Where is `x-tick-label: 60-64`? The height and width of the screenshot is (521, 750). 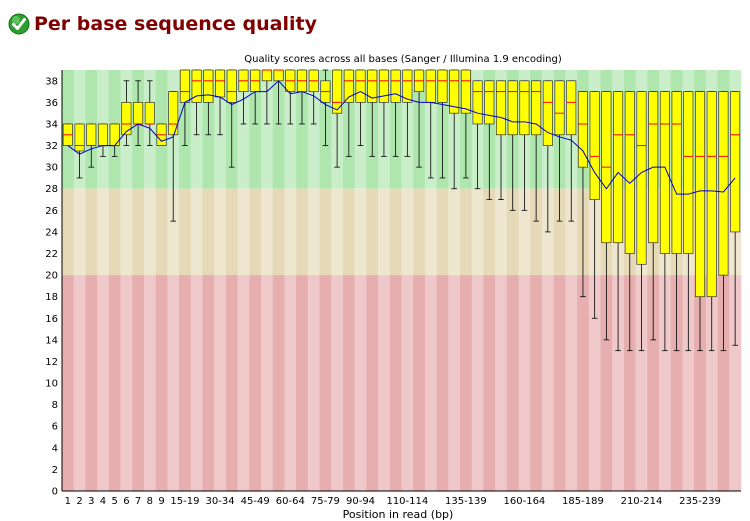 x-tick-label: 60-64 is located at coordinates (290, 501).